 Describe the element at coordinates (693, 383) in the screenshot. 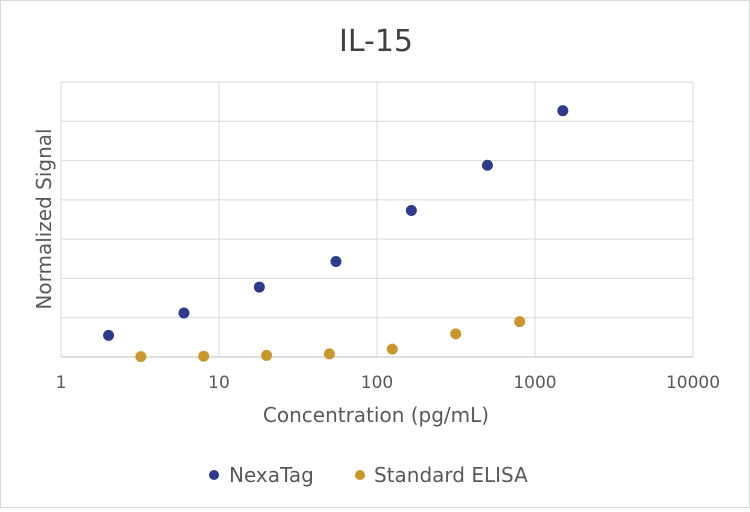

I see `x-tick-label: 10000` at that location.